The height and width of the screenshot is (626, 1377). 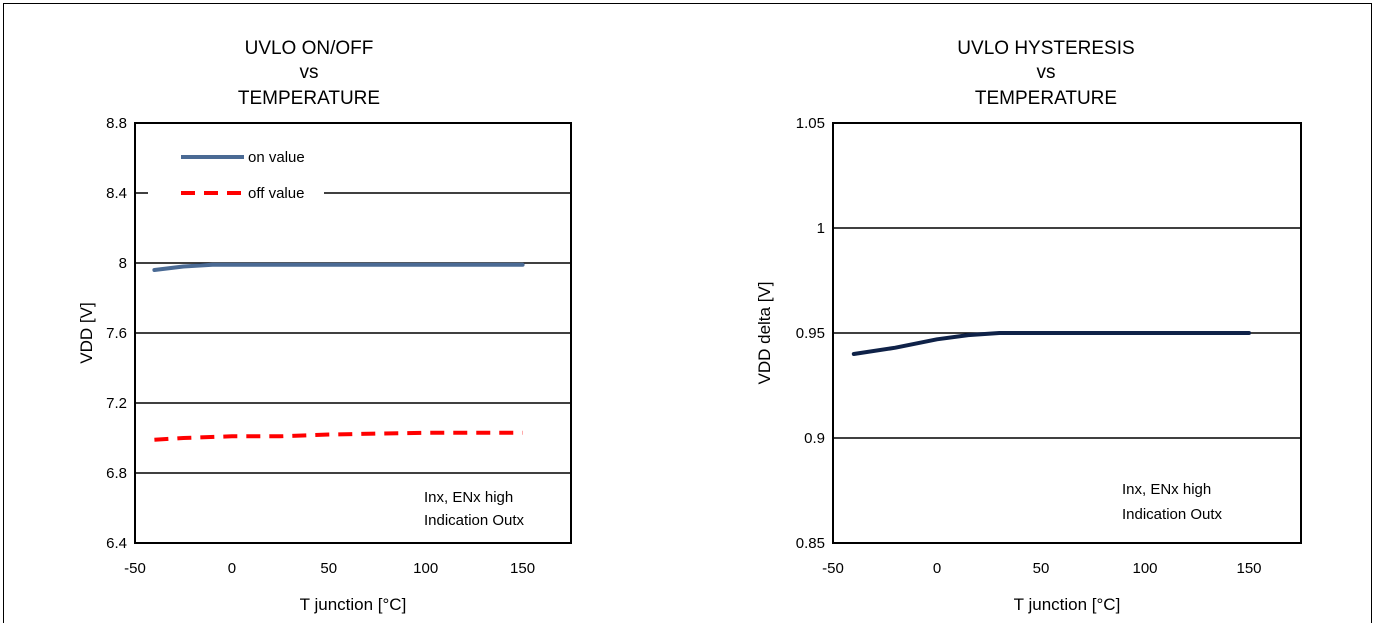 I want to click on y-tick-label: 0.9, so click(x=814, y=438).